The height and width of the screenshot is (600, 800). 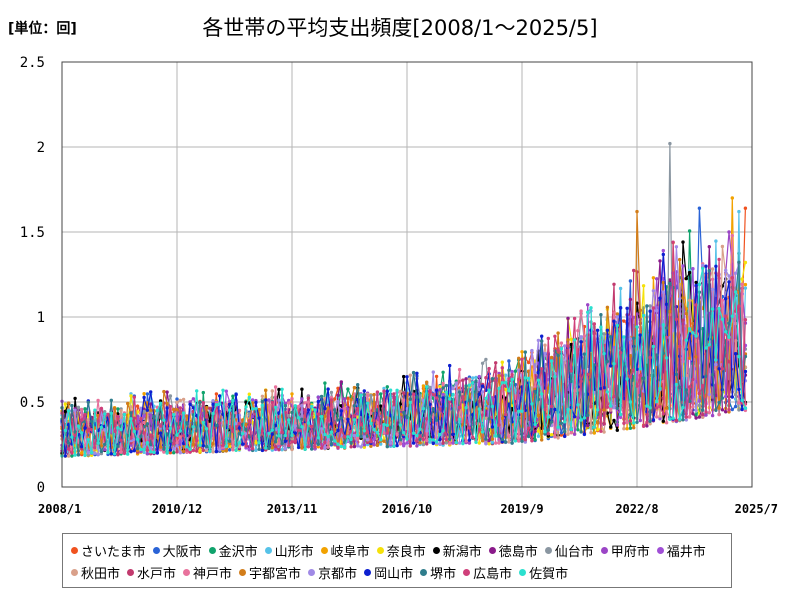 What do you see at coordinates (151, 572) in the screenshot?
I see `legend-item: 水戸市` at bounding box center [151, 572].